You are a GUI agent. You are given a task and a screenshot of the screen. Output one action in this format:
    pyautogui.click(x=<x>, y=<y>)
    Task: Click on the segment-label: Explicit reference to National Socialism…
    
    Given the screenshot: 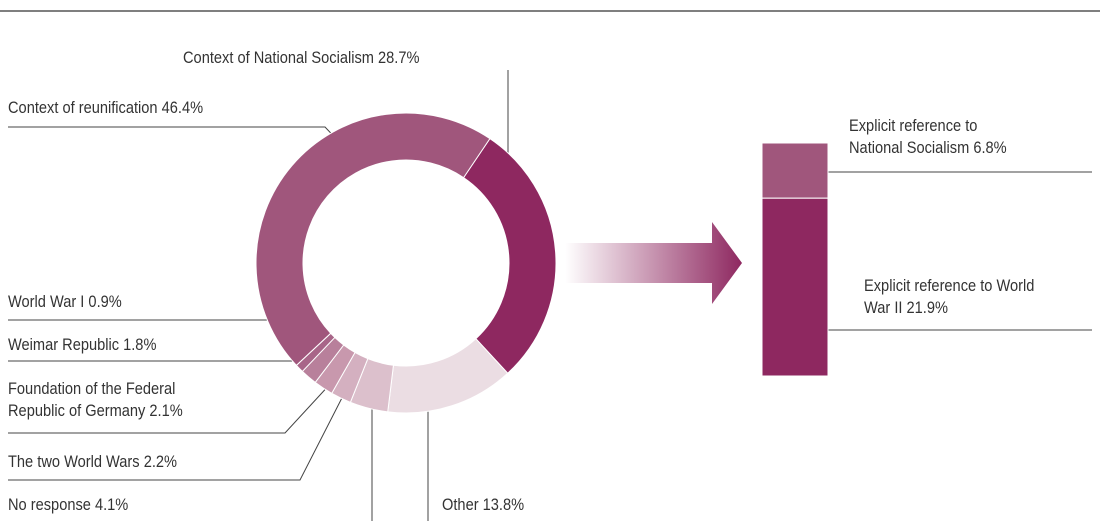 What is the action you would take?
    pyautogui.click(x=935, y=137)
    